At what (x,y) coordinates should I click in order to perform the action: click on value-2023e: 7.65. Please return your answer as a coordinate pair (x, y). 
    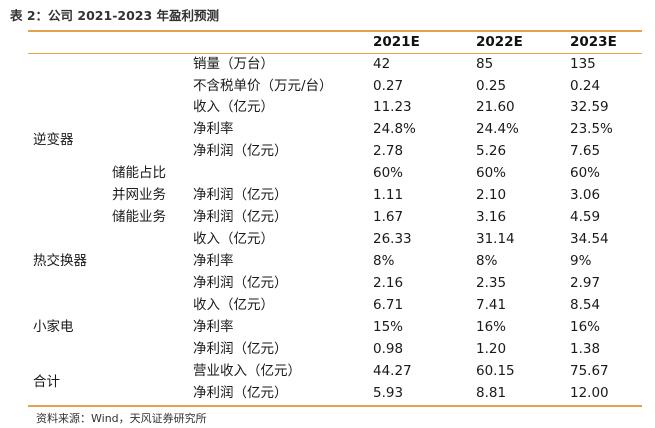
    Looking at the image, I should click on (585, 151).